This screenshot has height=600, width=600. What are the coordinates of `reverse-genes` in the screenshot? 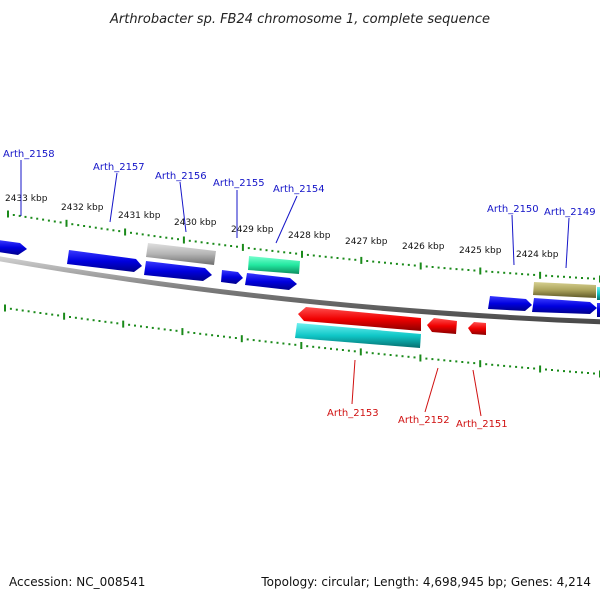 It's located at (390, 327).